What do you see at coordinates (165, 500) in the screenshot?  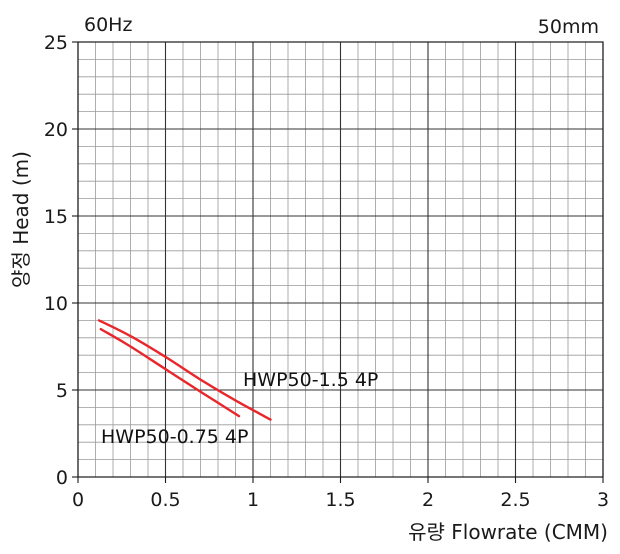 I see `x-tick-label: 0.5` at bounding box center [165, 500].